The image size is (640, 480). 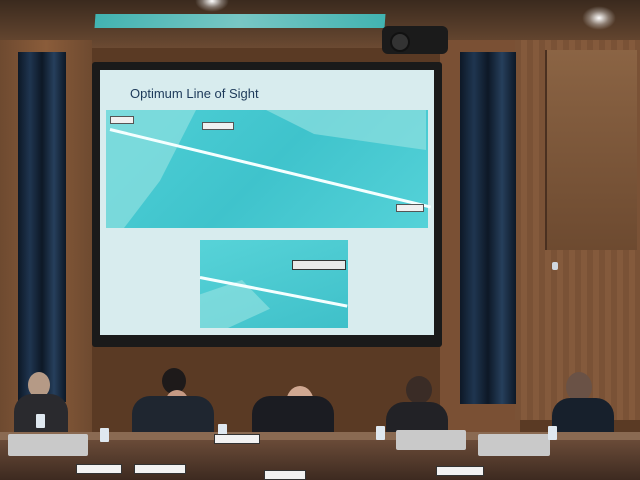 What do you see at coordinates (555, 266) in the screenshot?
I see `wall-light` at bounding box center [555, 266].